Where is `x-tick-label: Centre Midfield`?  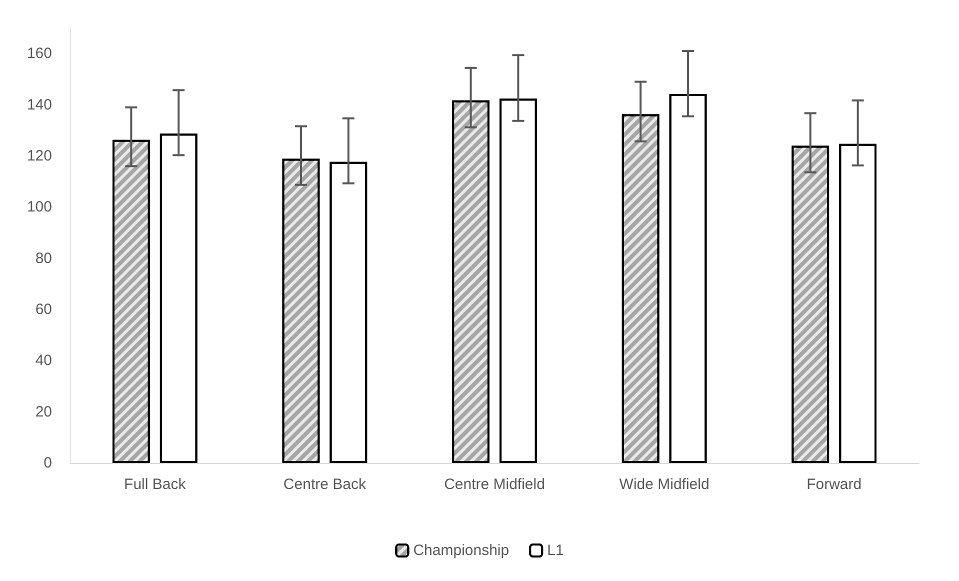 x-tick-label: Centre Midfield is located at coordinates (494, 484).